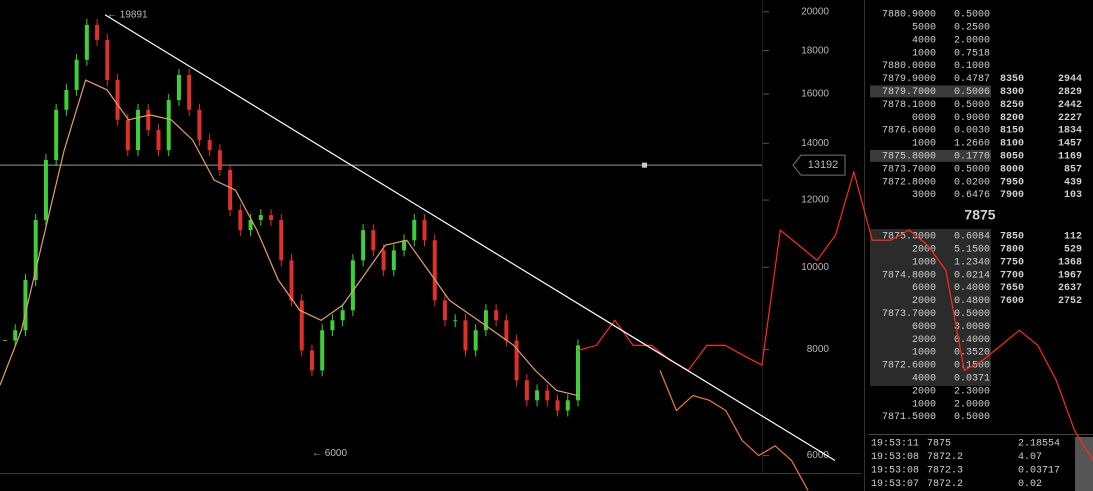  What do you see at coordinates (1070, 92) in the screenshot?
I see `ask-depth-qty: 2829` at bounding box center [1070, 92].